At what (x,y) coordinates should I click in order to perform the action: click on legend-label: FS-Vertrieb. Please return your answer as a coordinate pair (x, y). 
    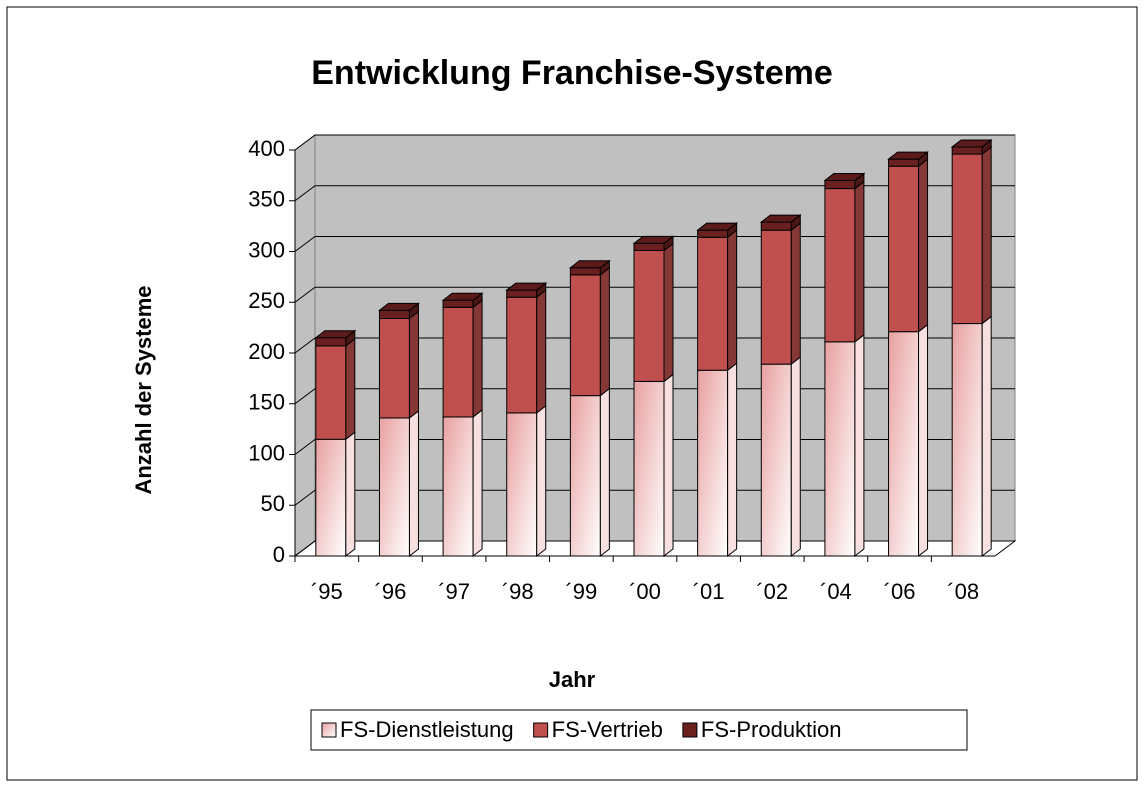
    Looking at the image, I should click on (607, 729).